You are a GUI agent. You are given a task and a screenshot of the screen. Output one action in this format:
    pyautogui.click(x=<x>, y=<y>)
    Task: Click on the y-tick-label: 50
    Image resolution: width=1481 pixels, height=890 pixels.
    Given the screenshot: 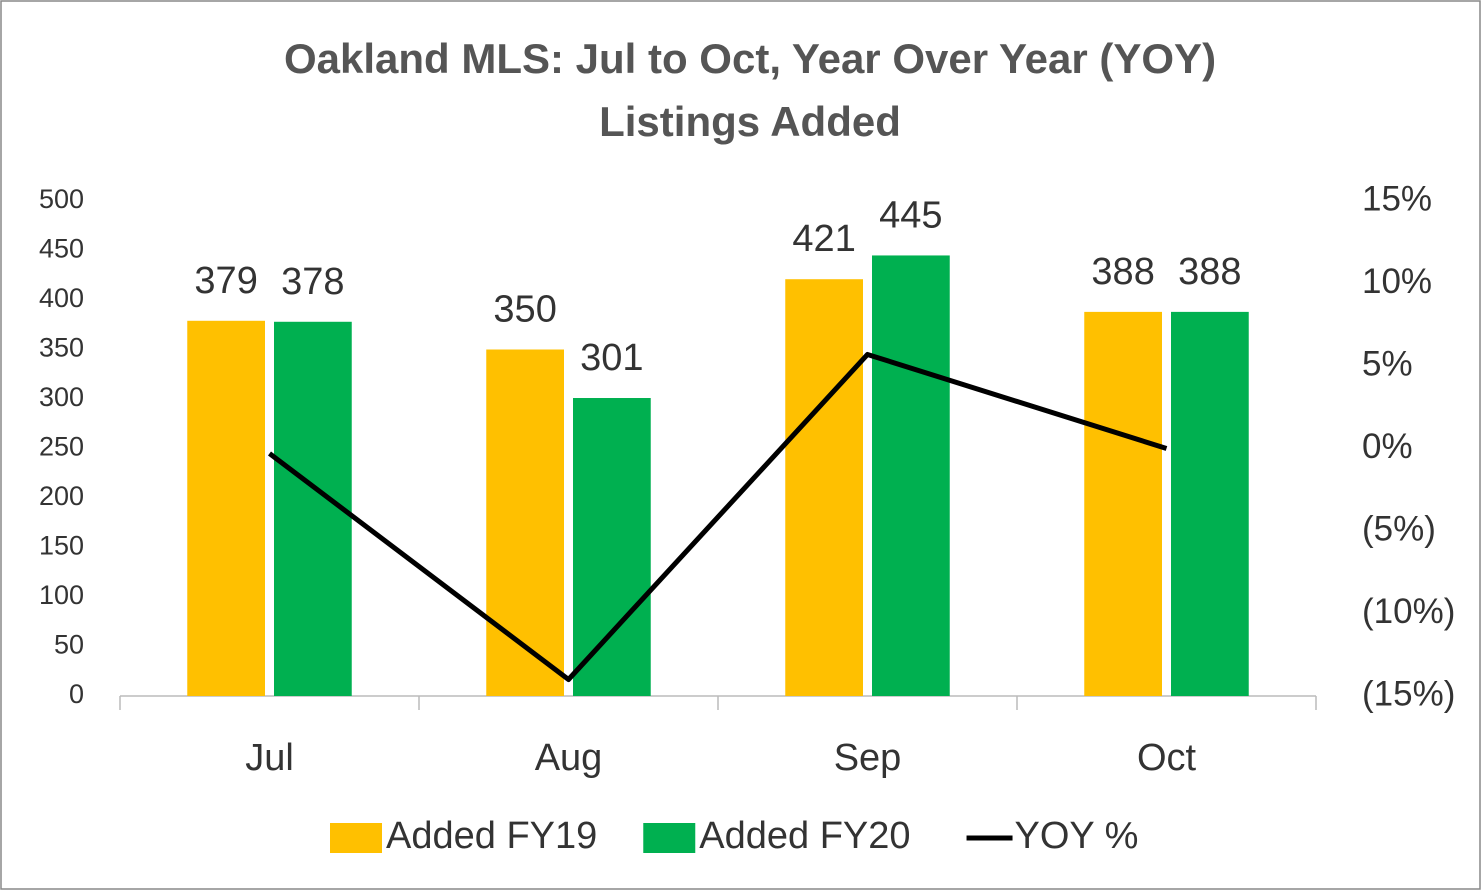 What is the action you would take?
    pyautogui.click(x=69, y=645)
    